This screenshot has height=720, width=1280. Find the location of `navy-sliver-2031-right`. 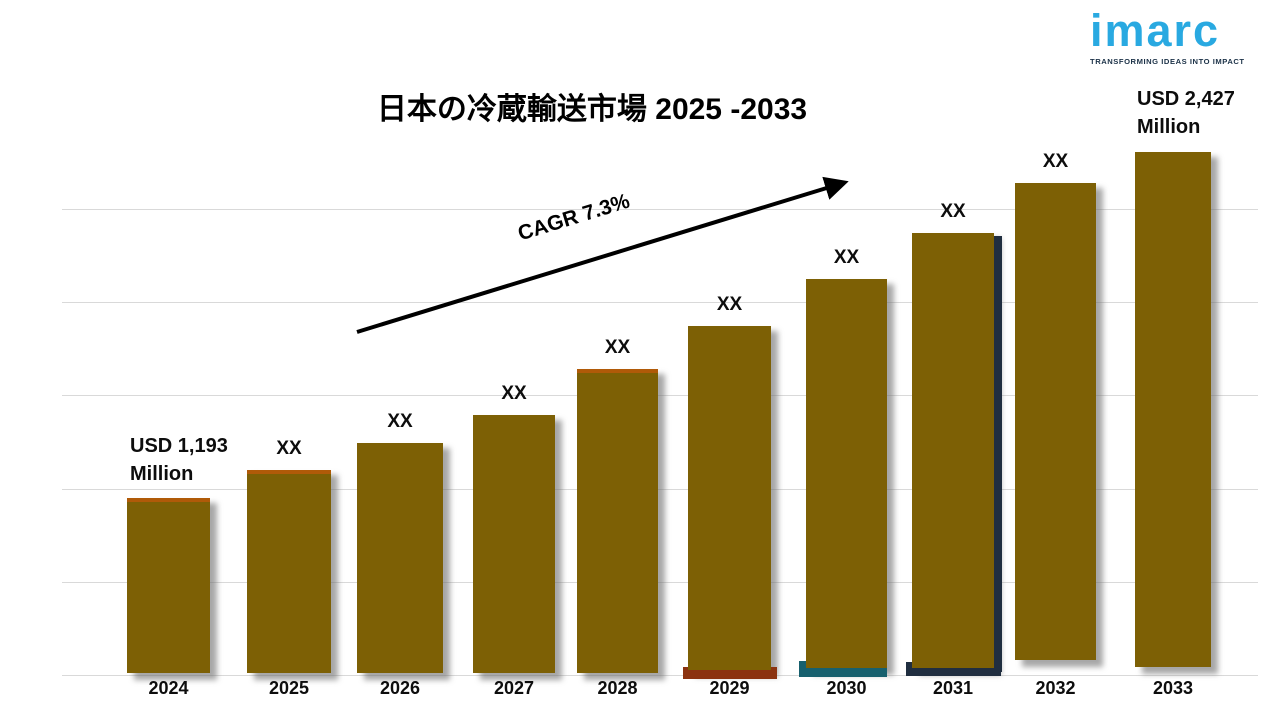

navy-sliver-2031-right is located at coordinates (997, 454).